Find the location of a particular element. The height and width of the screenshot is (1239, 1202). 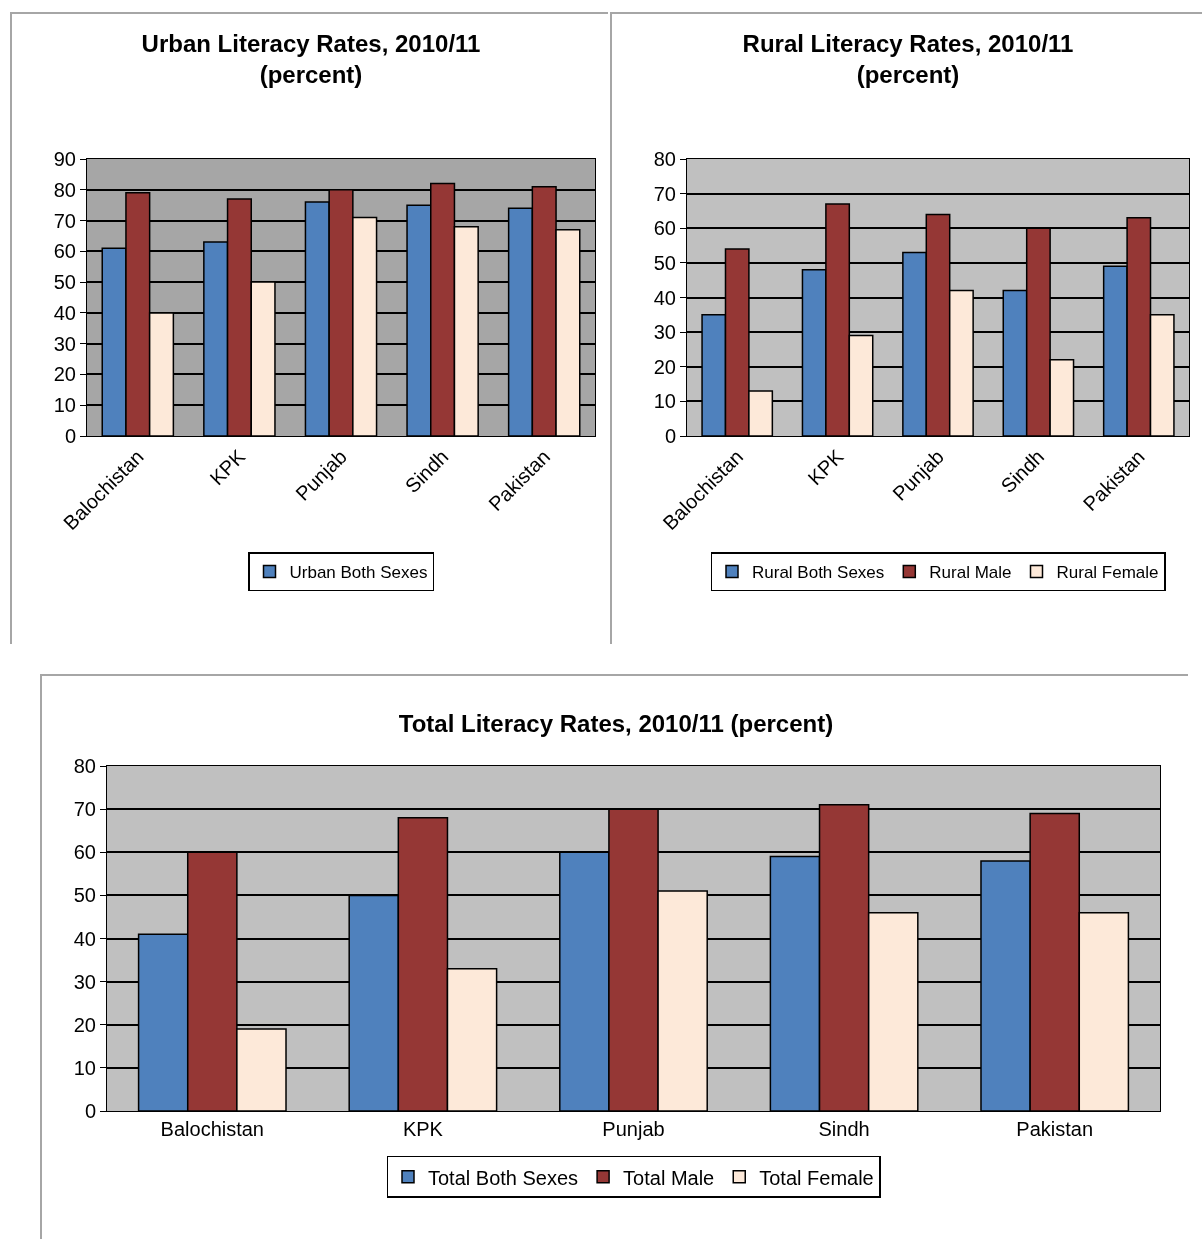

legend-label: Rural Both Sexes is located at coordinates (818, 573).